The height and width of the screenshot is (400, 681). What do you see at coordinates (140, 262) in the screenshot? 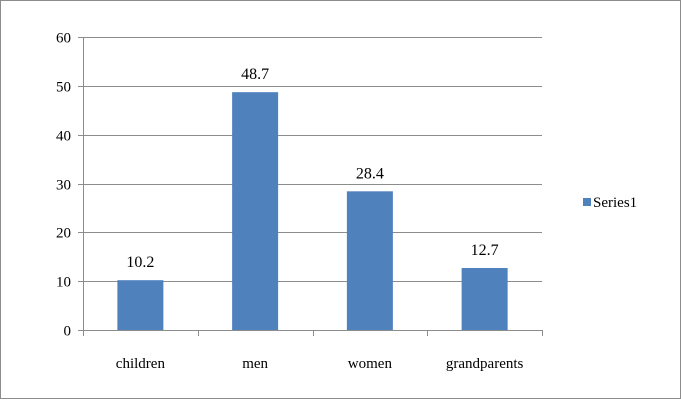
I see `data-label-children: 10.2` at bounding box center [140, 262].